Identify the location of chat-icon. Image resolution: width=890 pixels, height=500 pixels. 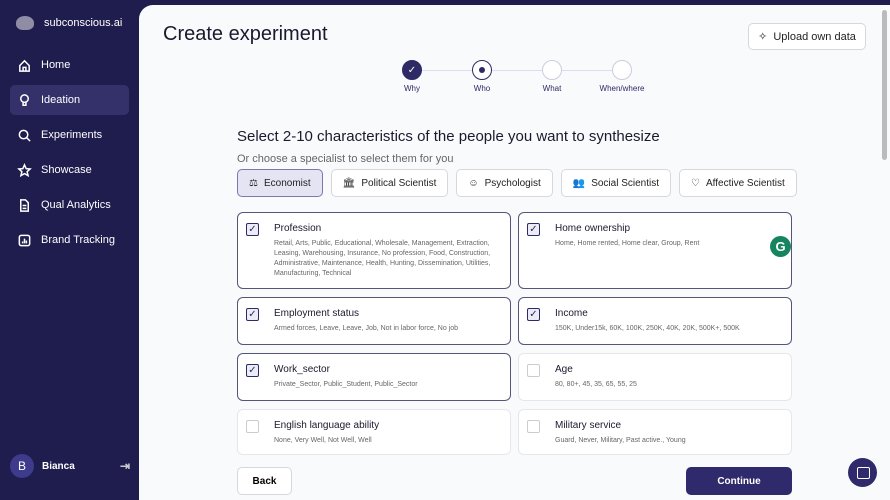
(862, 472).